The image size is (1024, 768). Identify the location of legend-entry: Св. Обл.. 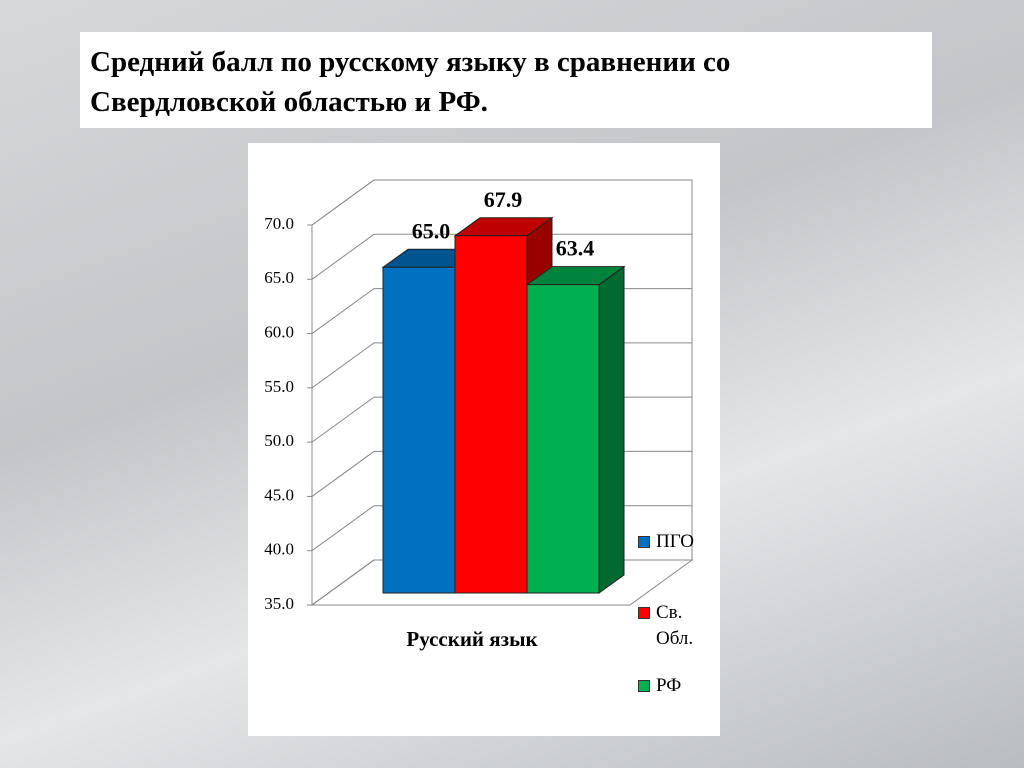
(686, 626).